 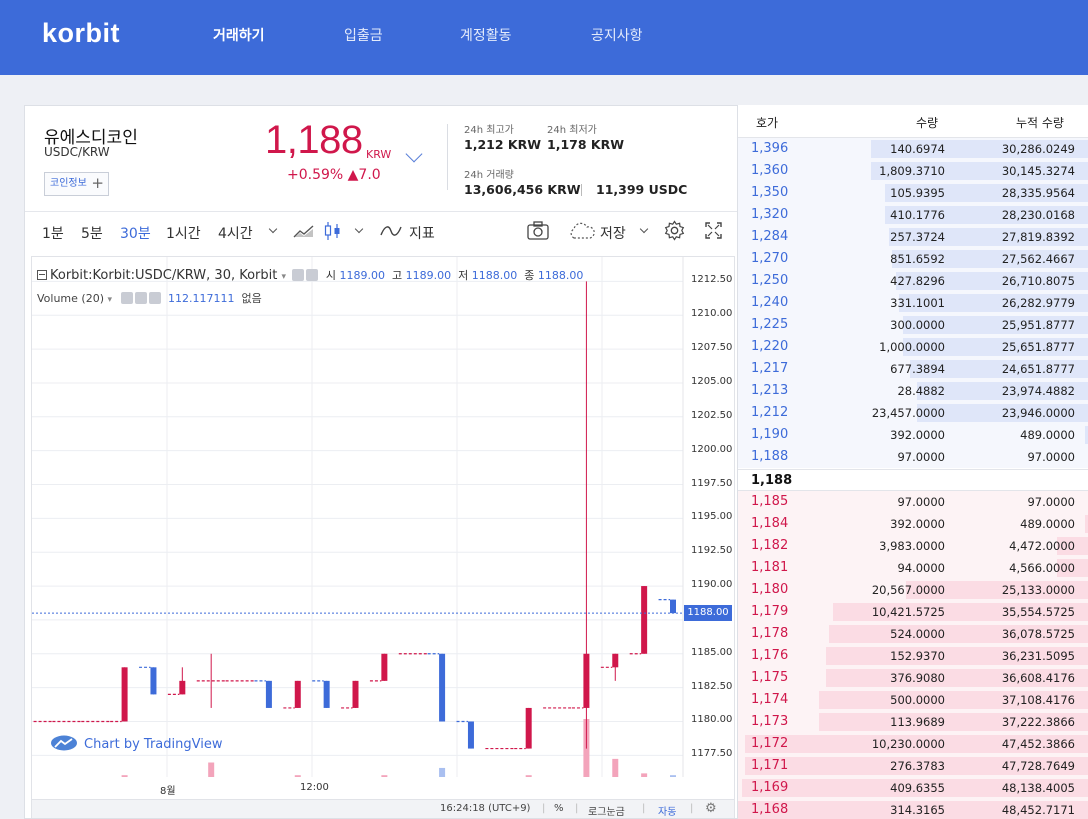 What do you see at coordinates (538, 230) in the screenshot?
I see `camera-icon` at bounding box center [538, 230].